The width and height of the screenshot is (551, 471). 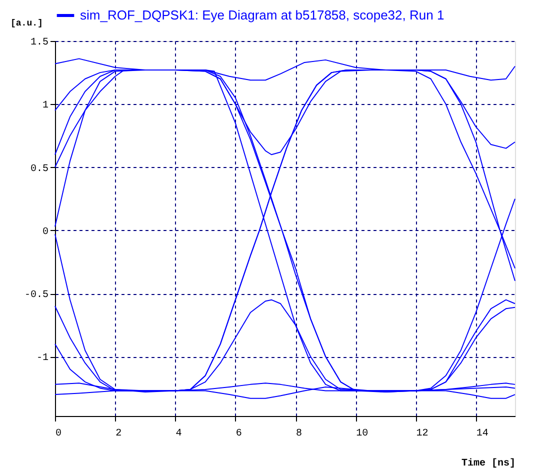 I want to click on y-tick-label: 1.5, so click(x=39, y=43).